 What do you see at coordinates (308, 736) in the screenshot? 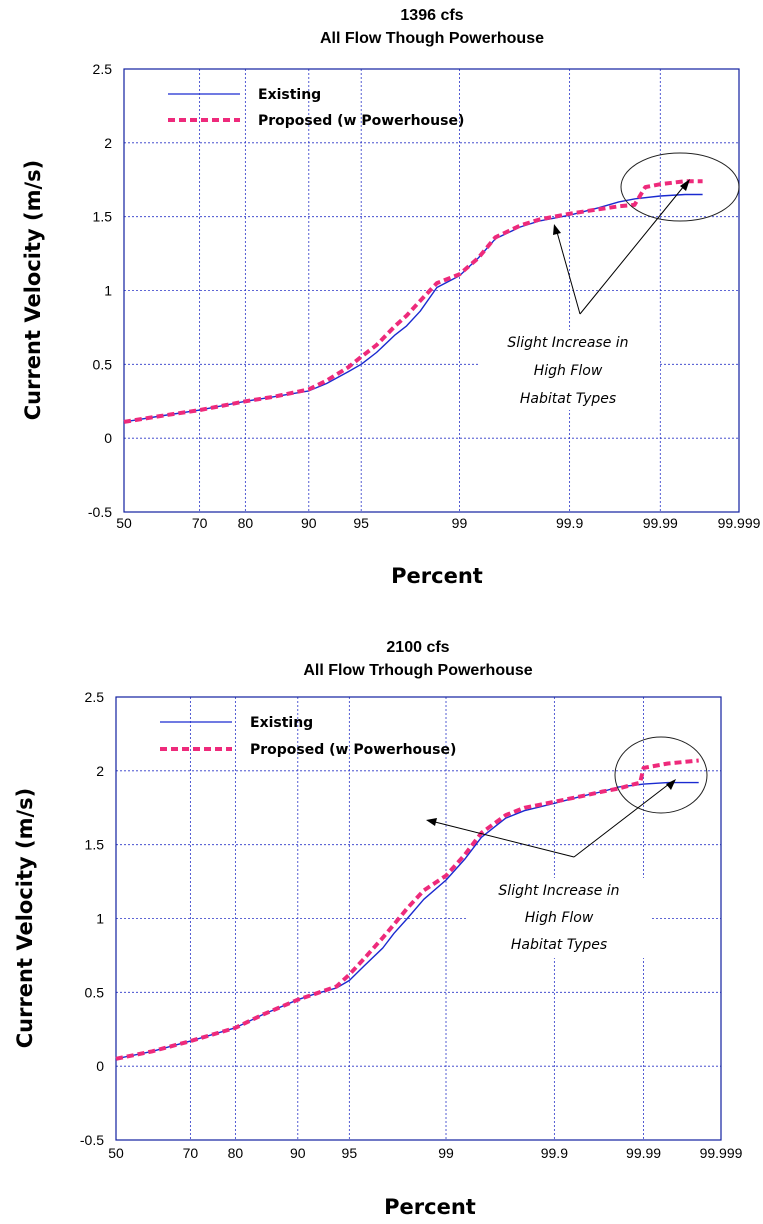
I see `chart-2-legend: Existing Proposed (w Powerhouse)` at bounding box center [308, 736].